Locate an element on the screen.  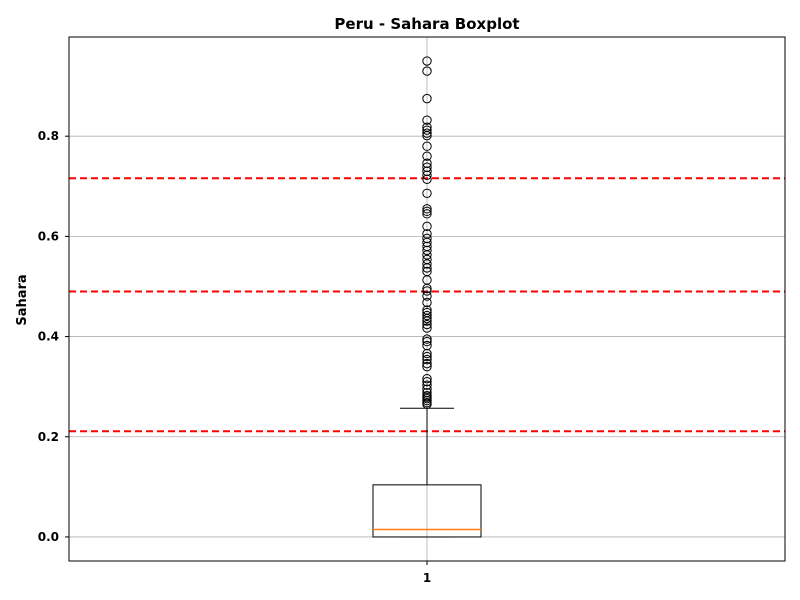
chart-title: Peru - Sahara Boxplot is located at coordinates (426, 24).